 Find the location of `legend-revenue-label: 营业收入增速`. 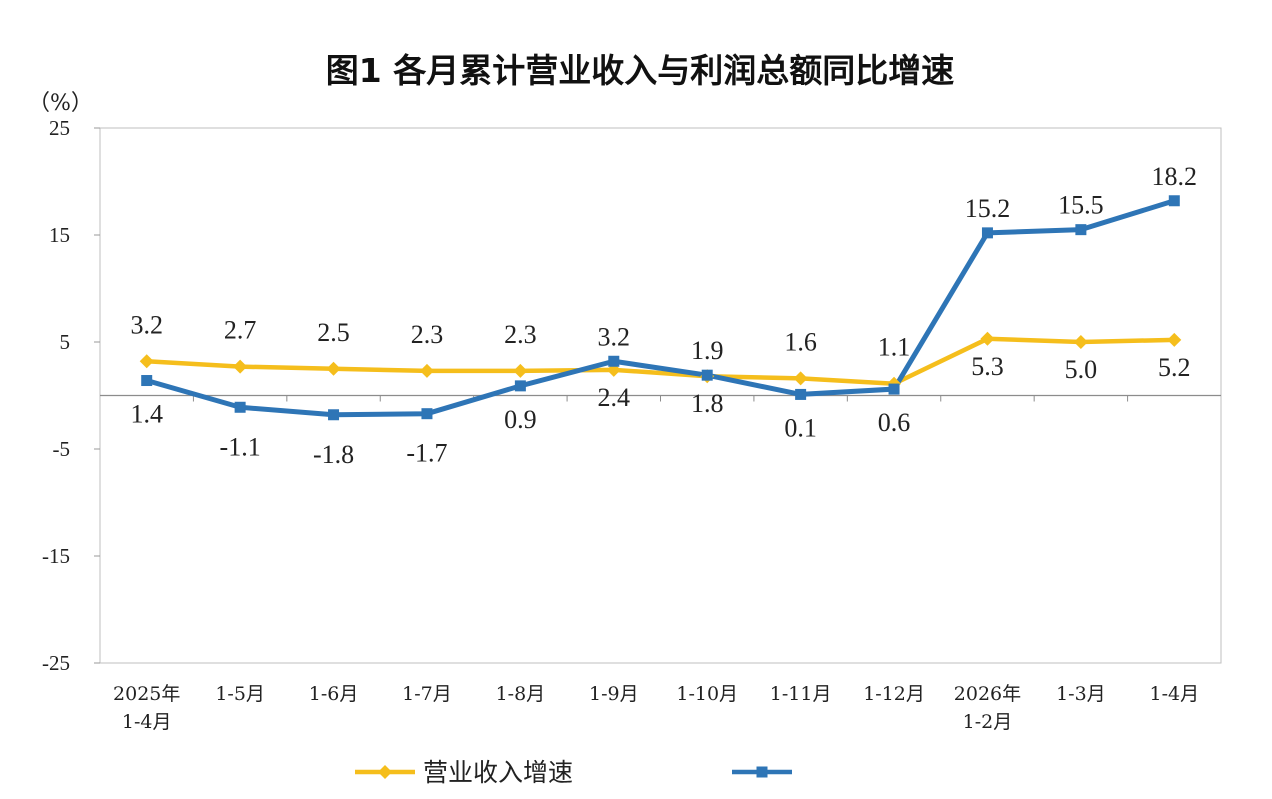

legend-revenue-label: 营业收入增速 is located at coordinates (498, 772).